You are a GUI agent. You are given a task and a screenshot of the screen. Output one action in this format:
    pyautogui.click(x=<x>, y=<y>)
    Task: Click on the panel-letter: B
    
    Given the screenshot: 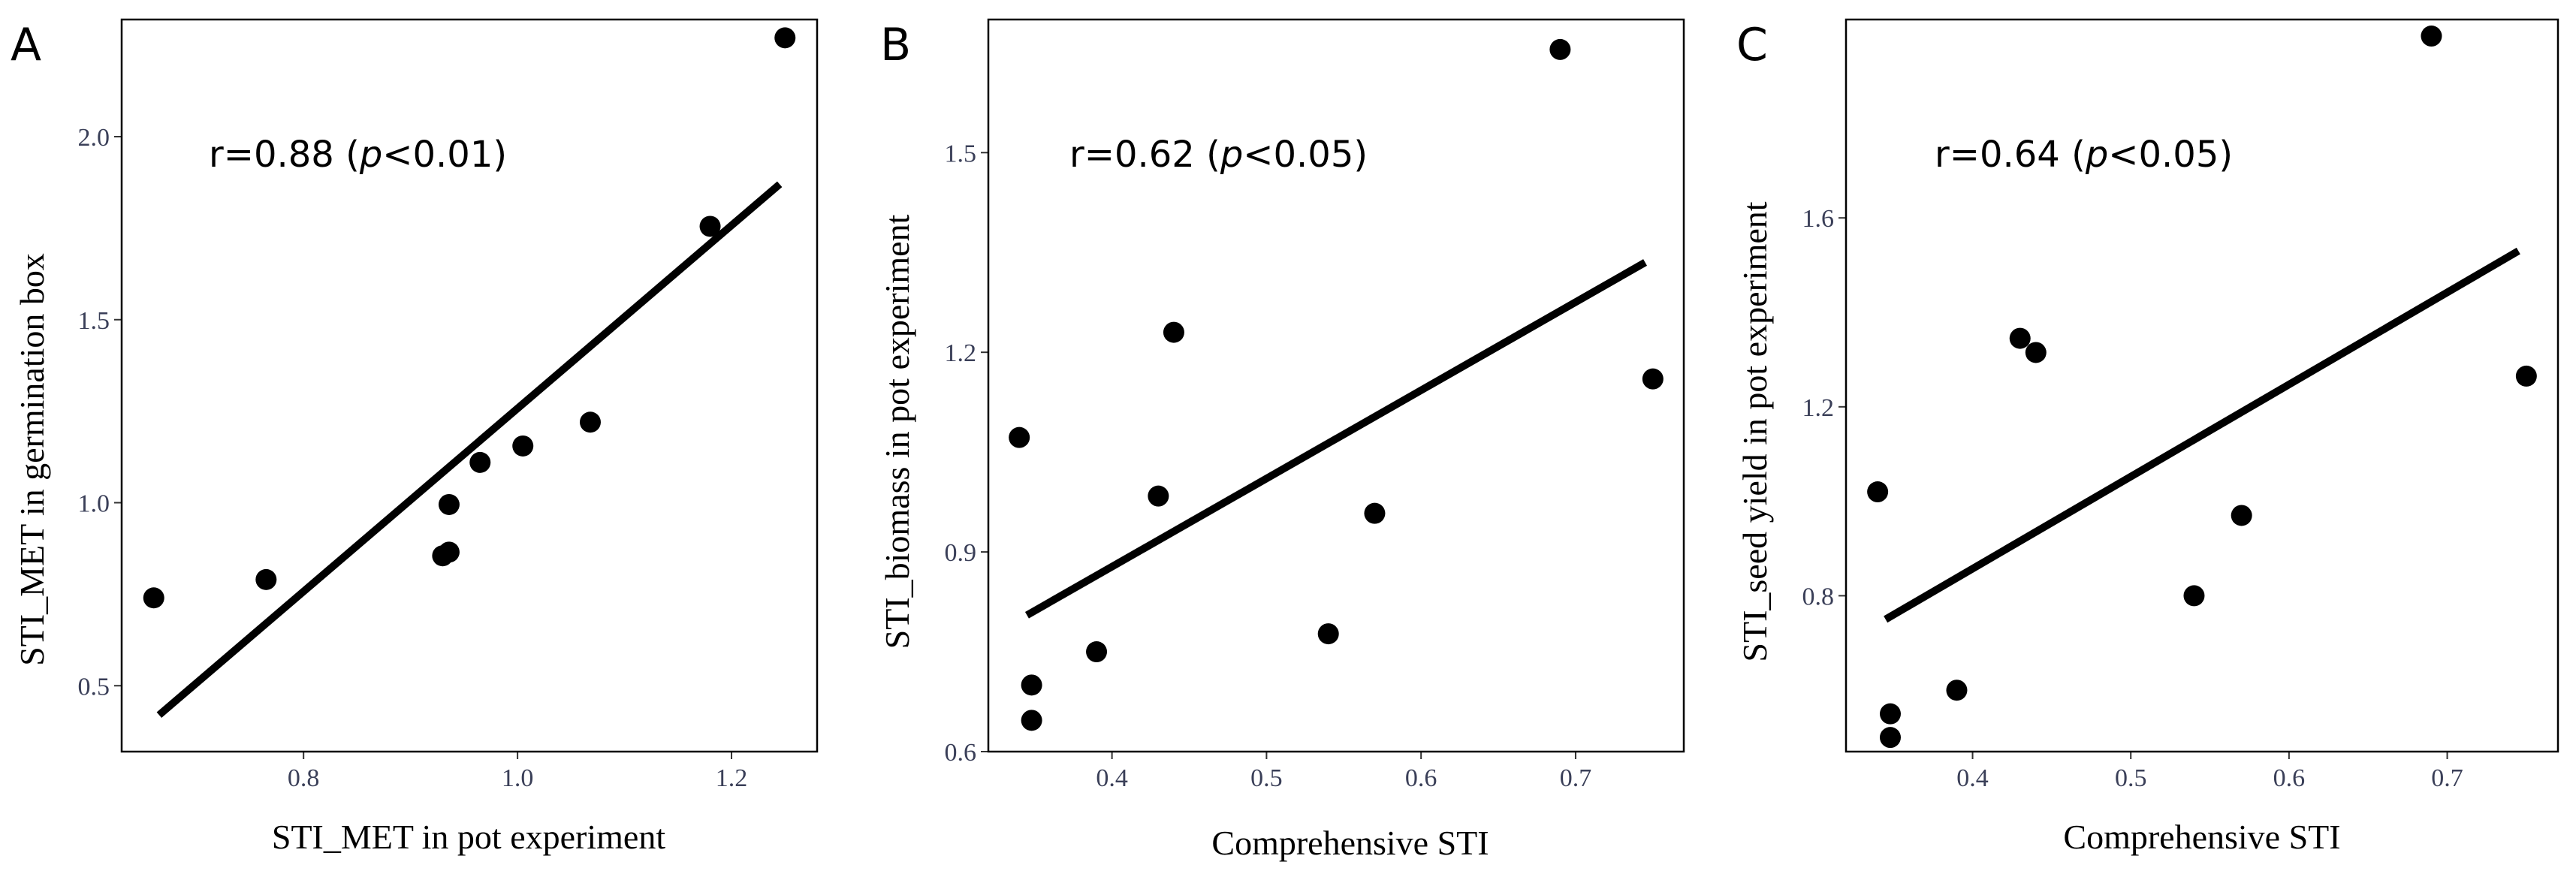 What is the action you would take?
    pyautogui.click(x=896, y=45)
    